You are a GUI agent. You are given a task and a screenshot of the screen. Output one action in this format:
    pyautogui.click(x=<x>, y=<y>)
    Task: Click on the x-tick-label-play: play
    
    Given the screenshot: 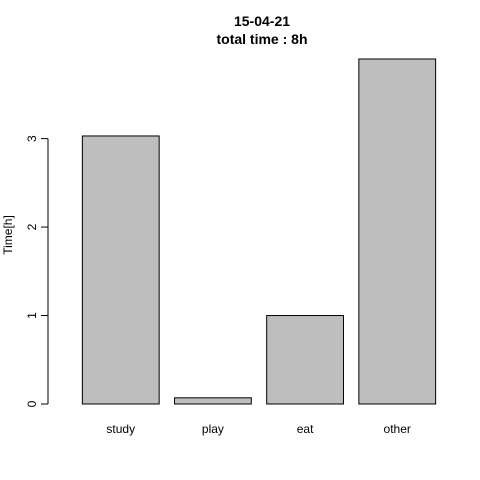 What is the action you would take?
    pyautogui.click(x=213, y=429)
    